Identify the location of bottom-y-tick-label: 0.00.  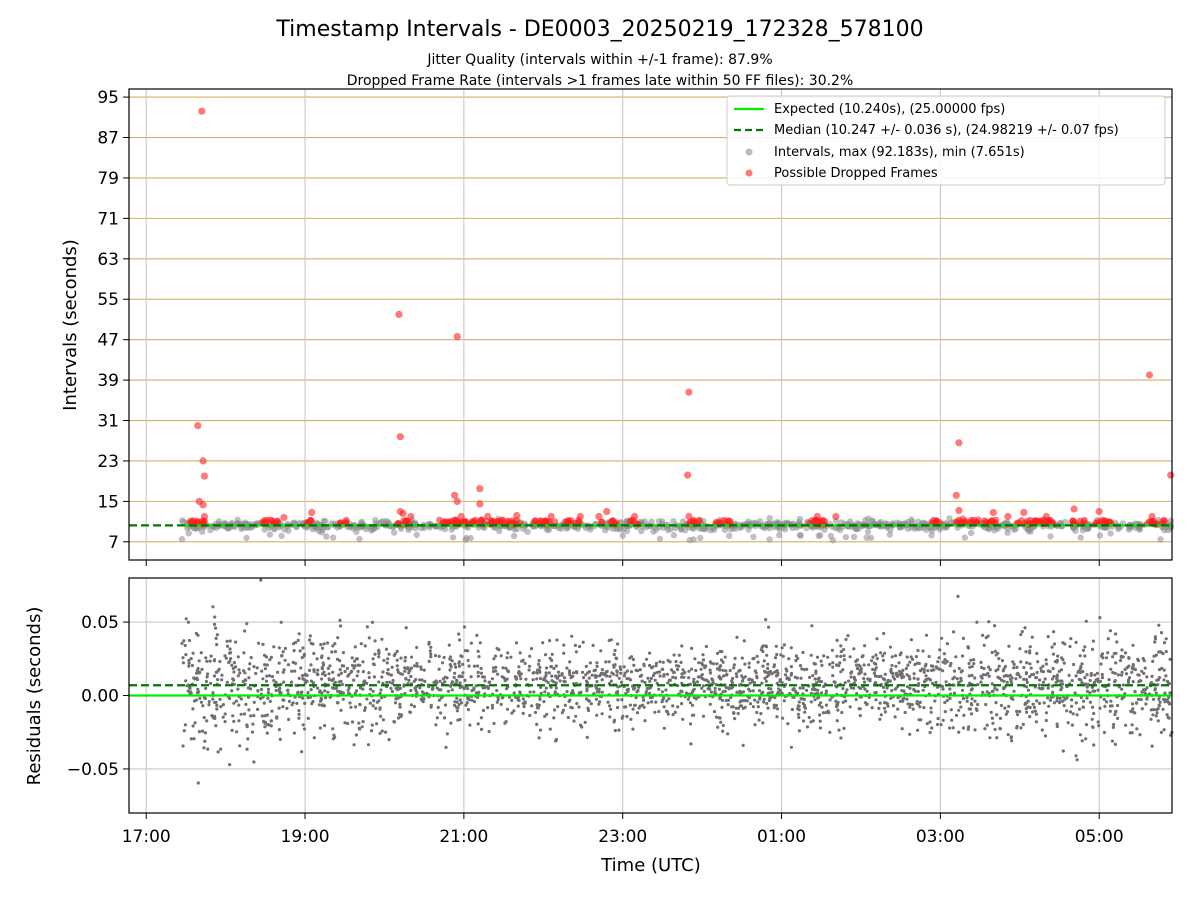
(100, 697).